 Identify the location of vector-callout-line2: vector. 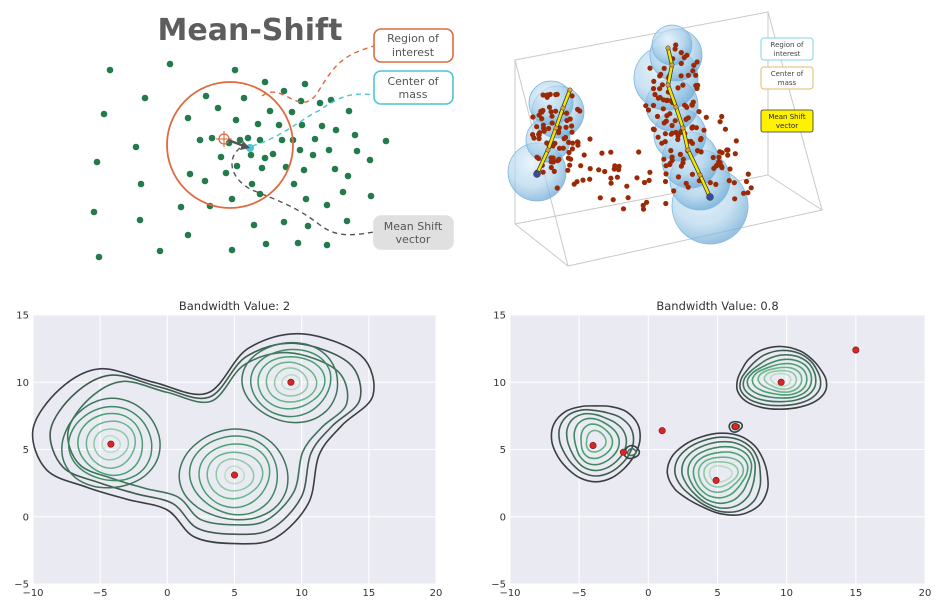
(413, 239).